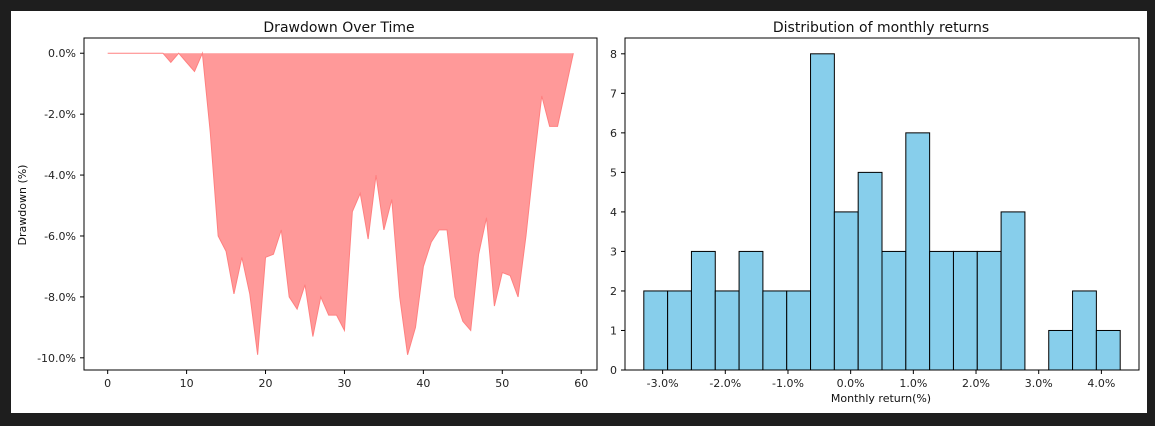 The width and height of the screenshot is (1155, 426). Describe the element at coordinates (266, 383) in the screenshot. I see `drawdown-xtick-label: 20` at that location.